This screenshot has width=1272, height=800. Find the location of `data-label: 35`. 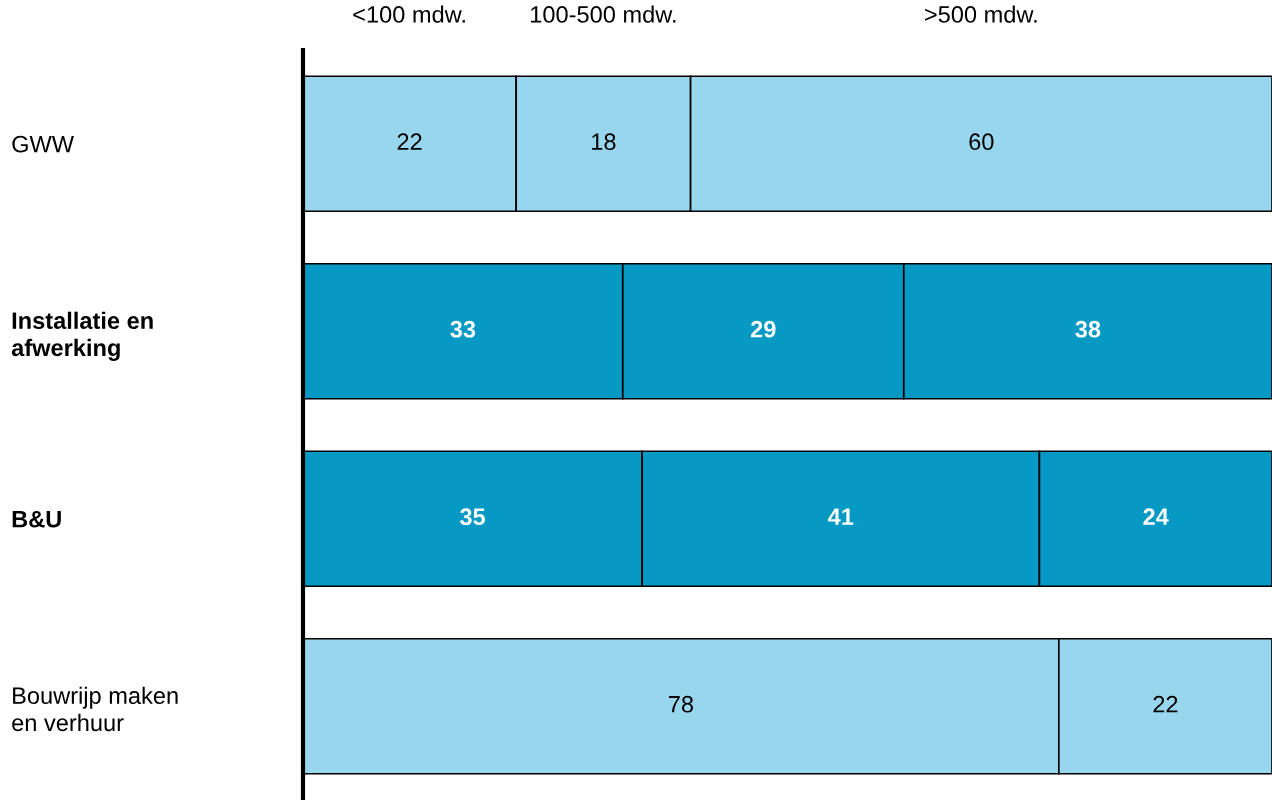

data-label: 35 is located at coordinates (472, 517).